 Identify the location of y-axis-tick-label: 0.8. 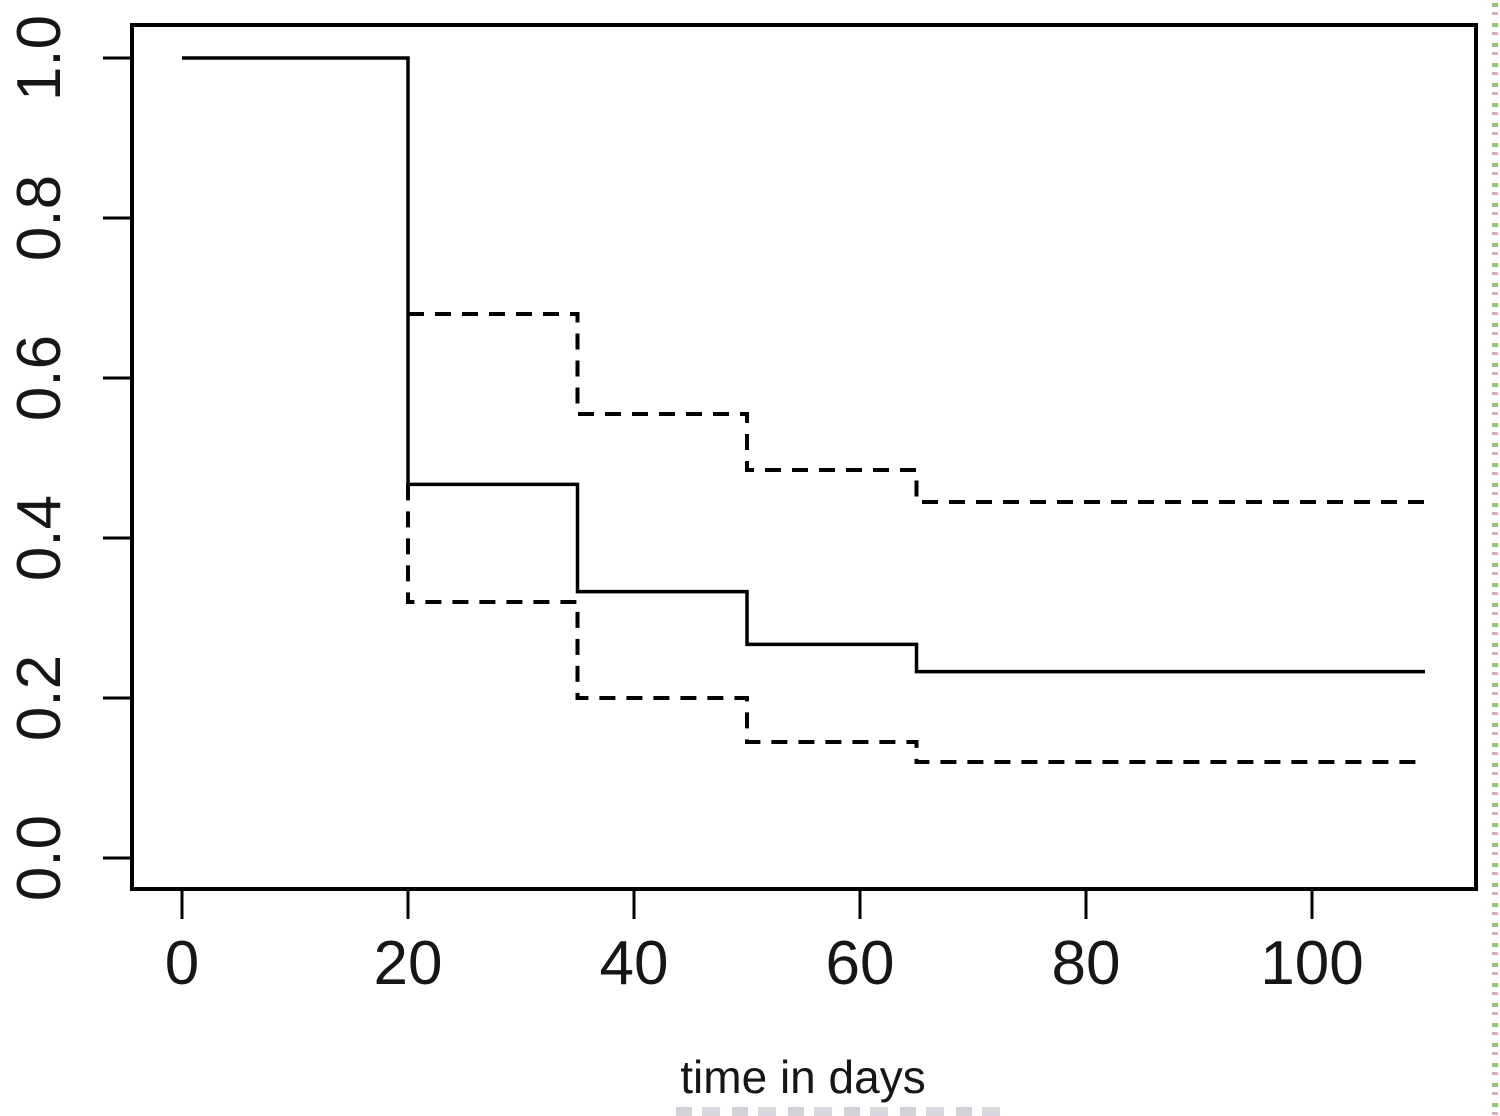
(39, 218).